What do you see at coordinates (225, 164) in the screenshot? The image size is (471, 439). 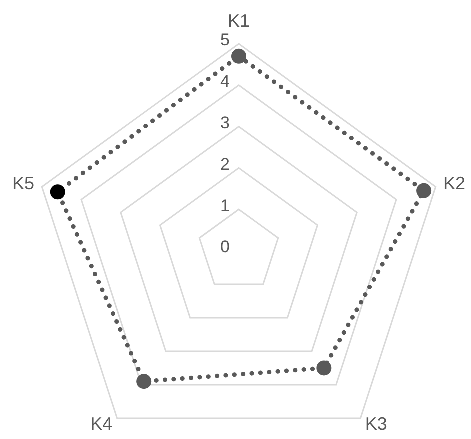 I see `y-tick-label: 2` at bounding box center [225, 164].